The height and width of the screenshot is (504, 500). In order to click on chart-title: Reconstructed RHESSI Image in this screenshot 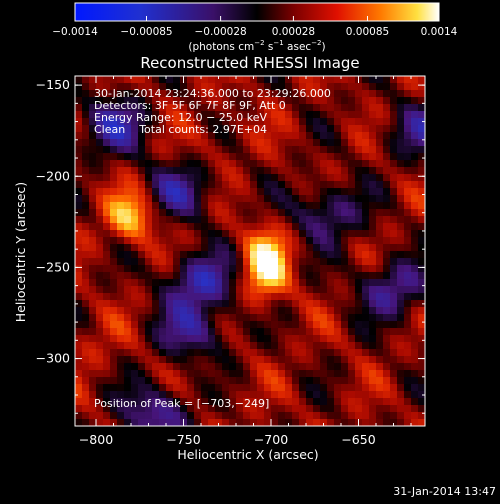, I will do `click(249, 63)`.